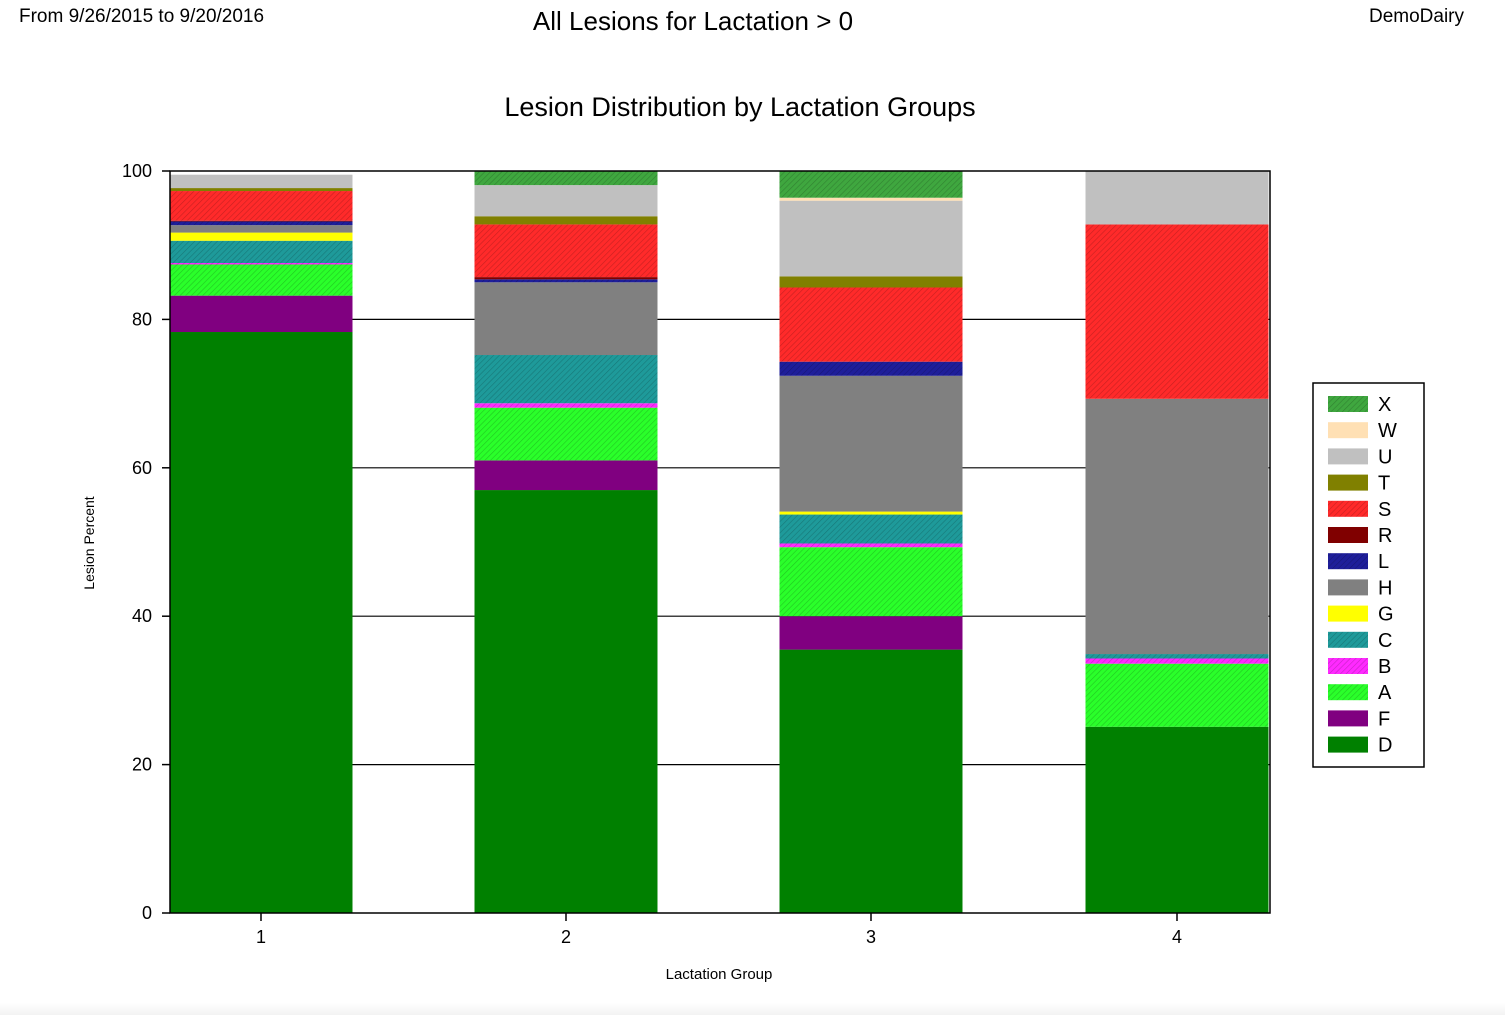  I want to click on bar-segment-2-x, so click(566, 178).